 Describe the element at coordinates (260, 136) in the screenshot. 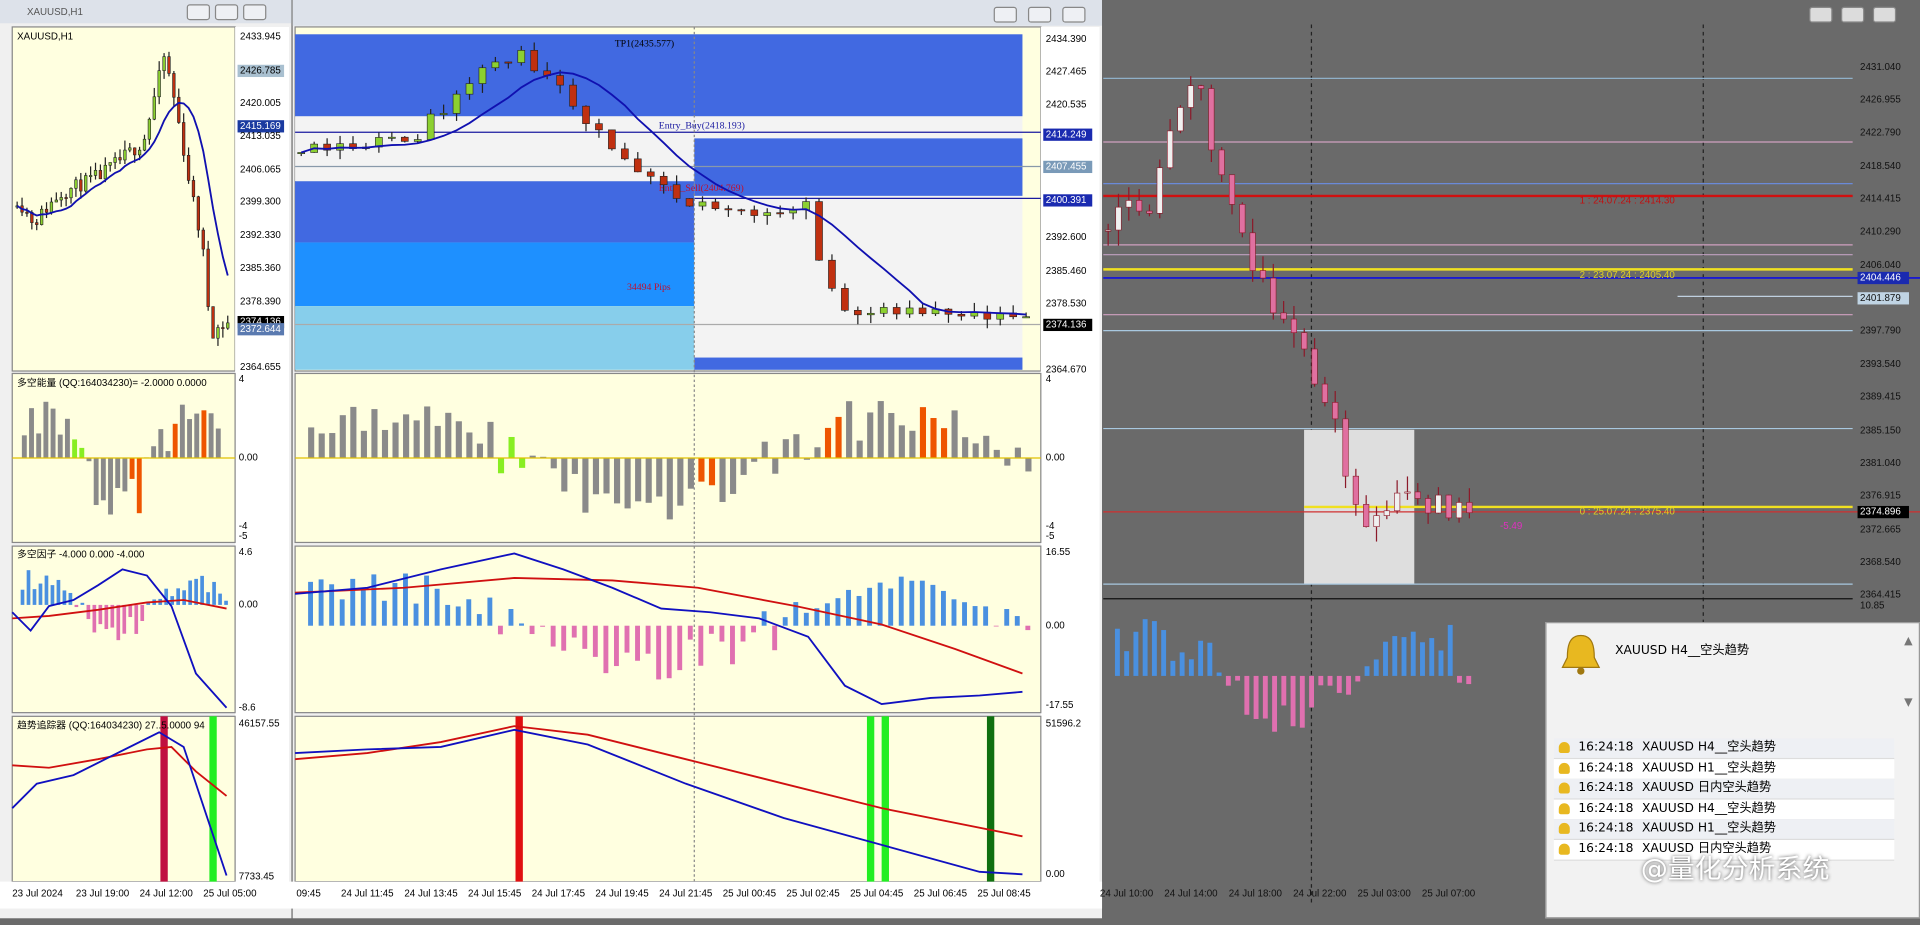

I see `price-label: 2413.035` at that location.